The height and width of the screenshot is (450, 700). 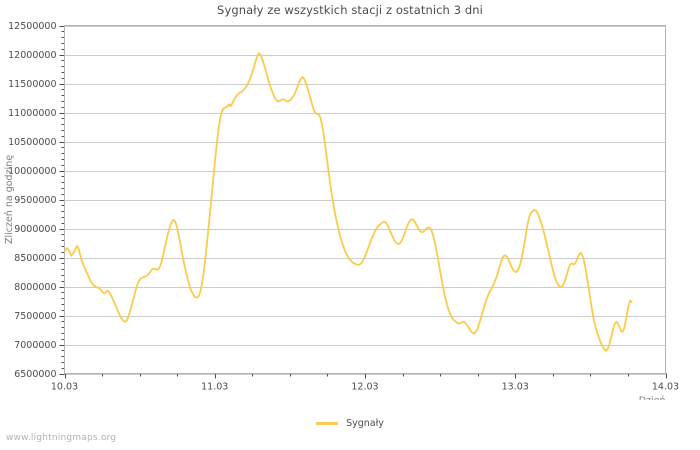 What do you see at coordinates (32, 142) in the screenshot?
I see `y-axis-tick-label: 10500000` at bounding box center [32, 142].